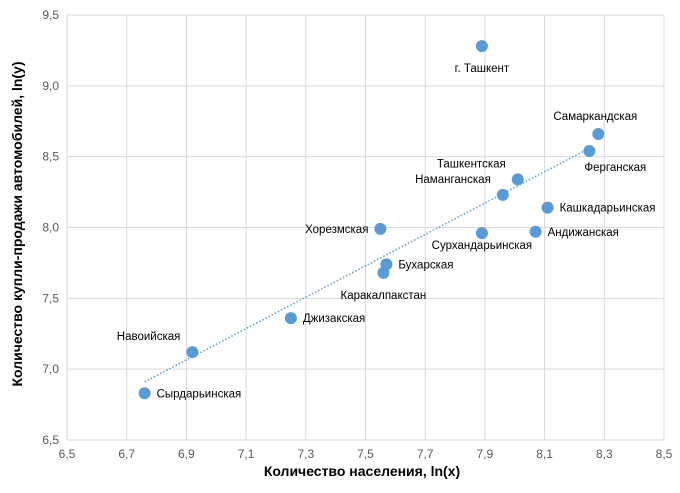 This screenshot has height=493, width=680. I want to click on x-tick-label: 6,9, so click(186, 454).